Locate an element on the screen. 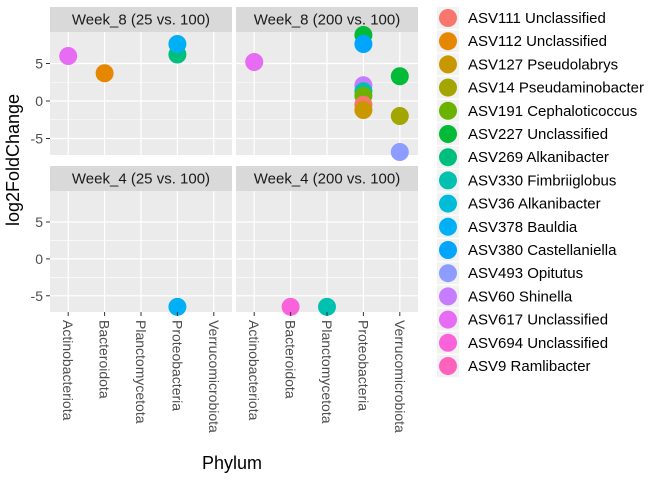 The height and width of the screenshot is (480, 672). legend-label: ASV112 Unclassified is located at coordinates (537, 41).